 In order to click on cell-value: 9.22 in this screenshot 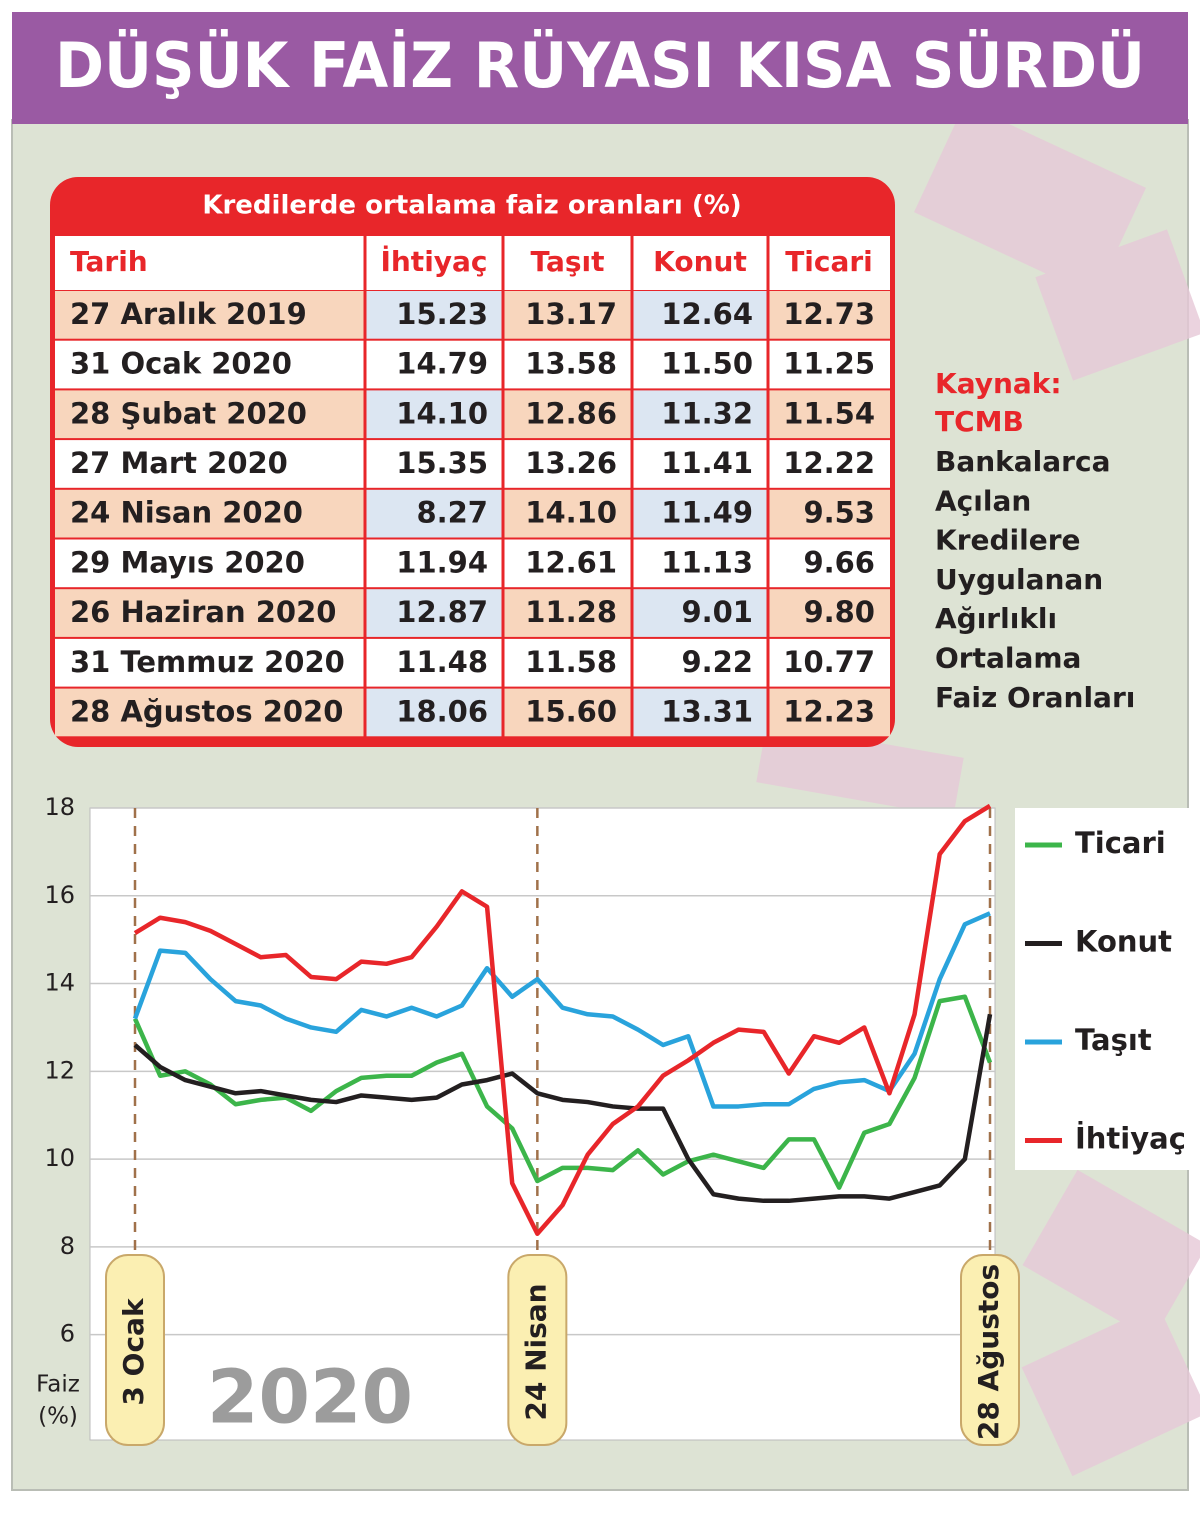, I will do `click(717, 662)`.